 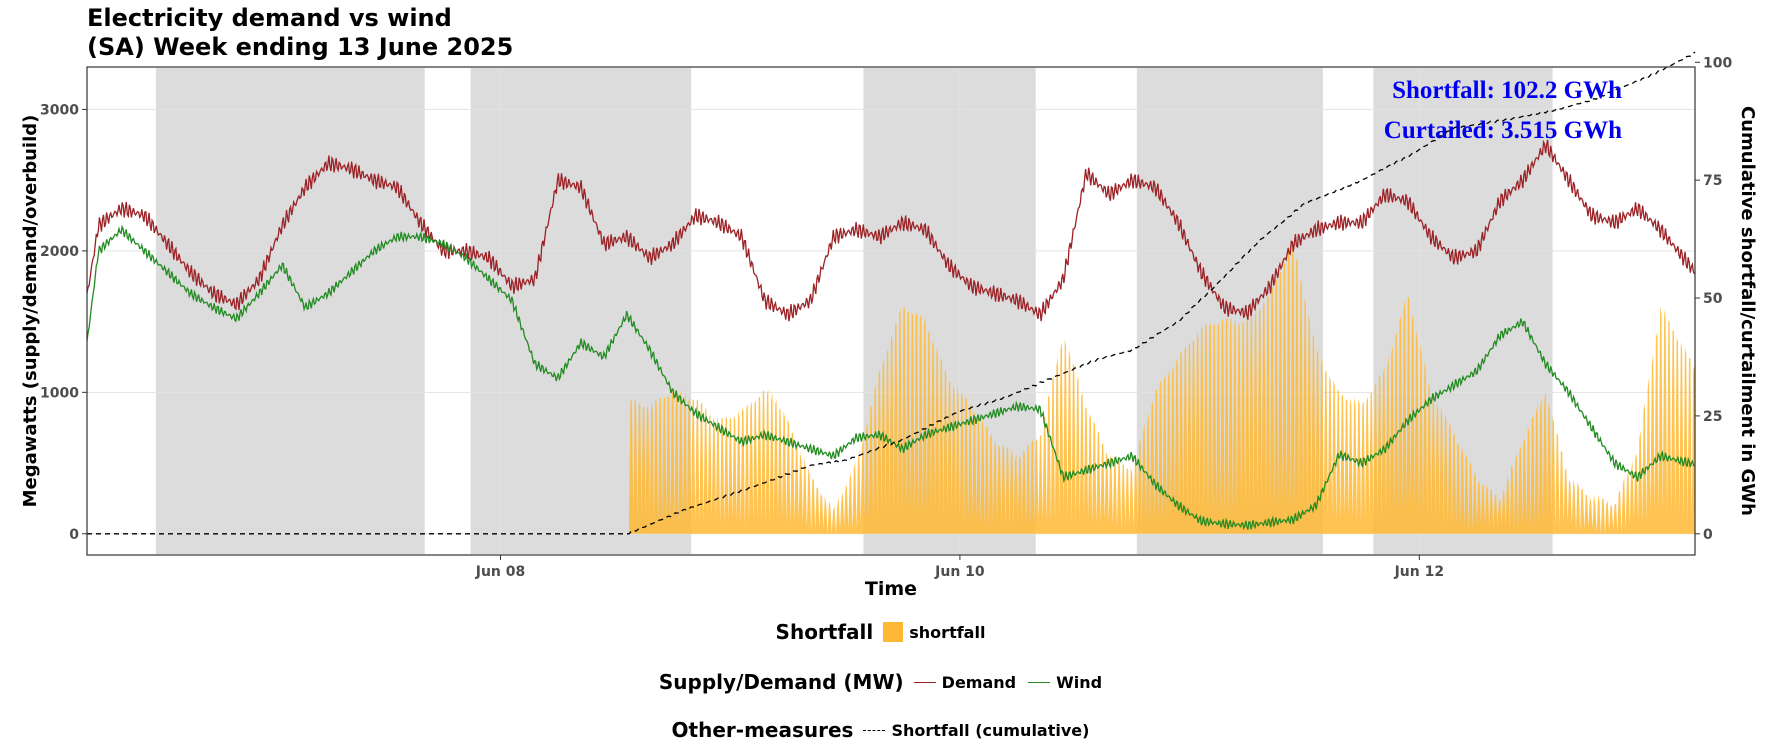 I want to click on chart-title-line2: (SA) Week ending 13 June 2025, so click(x=300, y=47).